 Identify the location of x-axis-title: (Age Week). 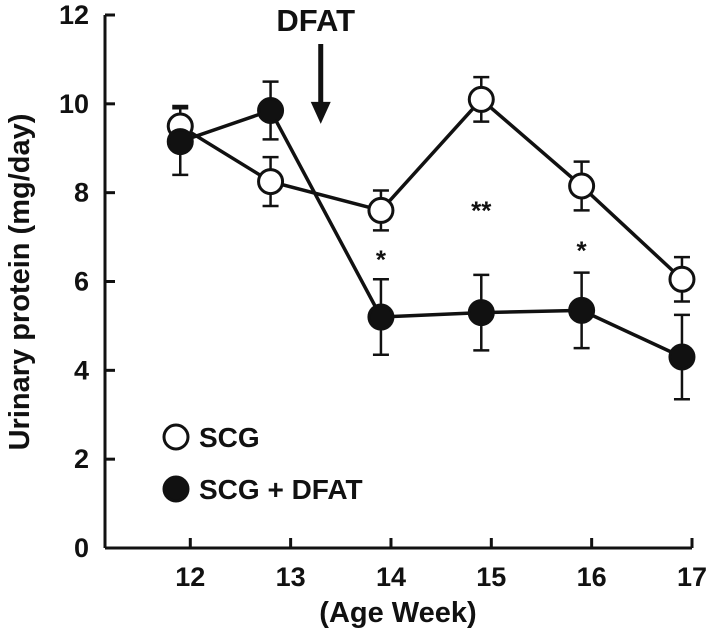
(397, 613).